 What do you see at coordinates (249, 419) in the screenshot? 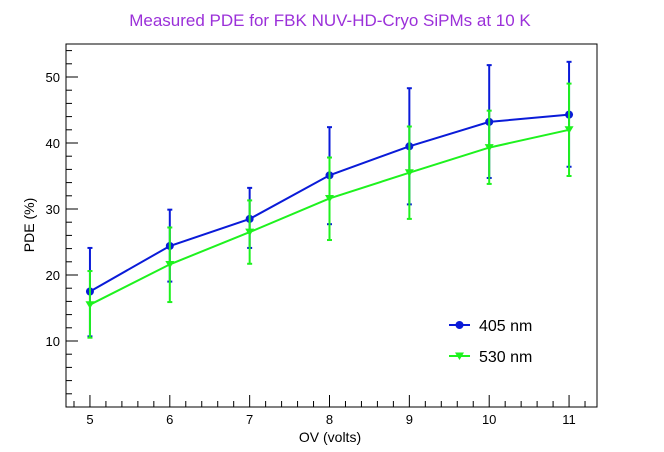
I see `x-tick-label: 7` at bounding box center [249, 419].